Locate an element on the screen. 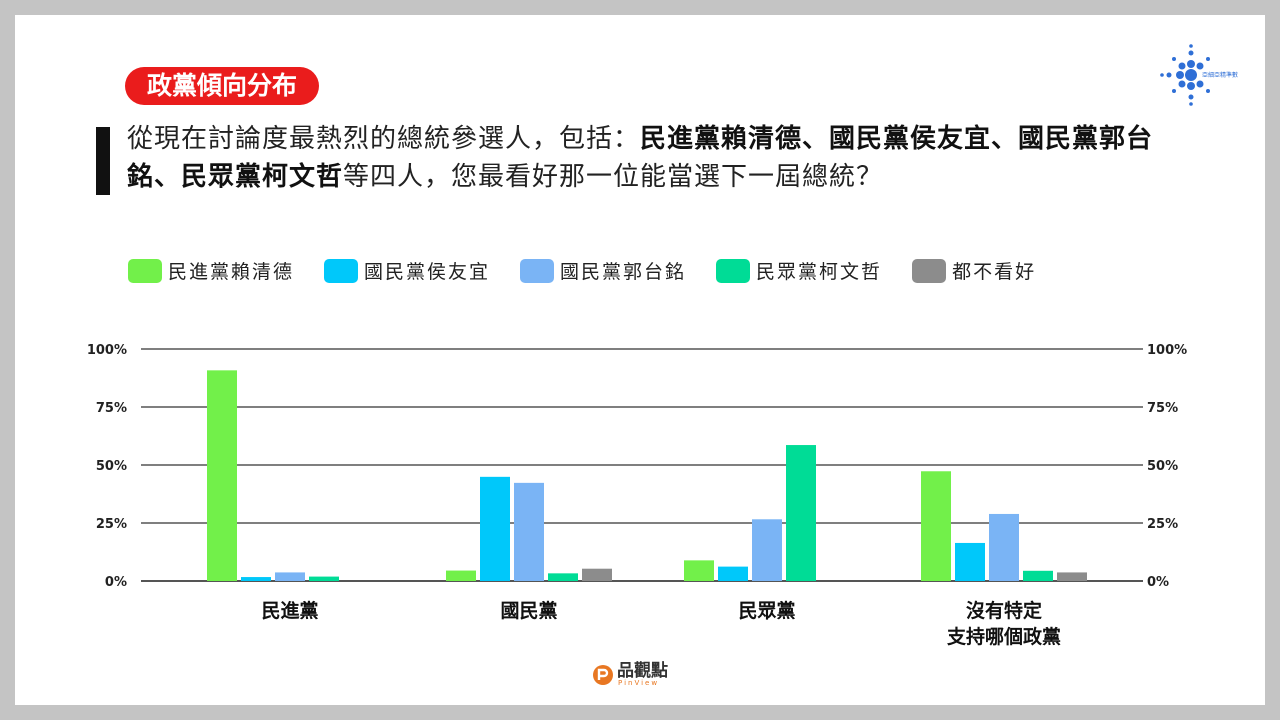  brand-sub: PinView is located at coordinates (639, 683).